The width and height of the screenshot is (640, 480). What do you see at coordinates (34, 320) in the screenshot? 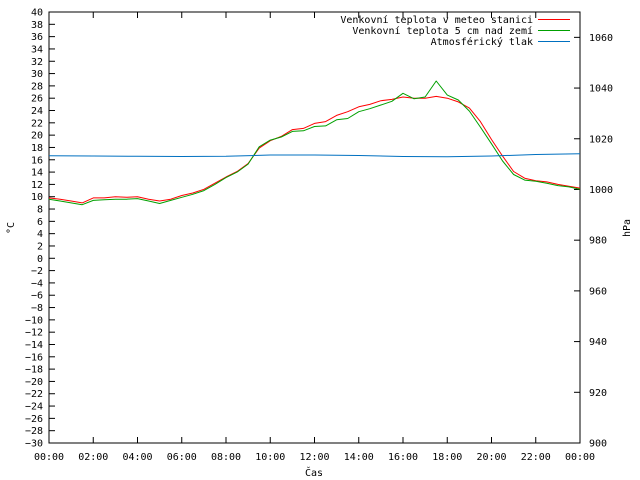
I see `y-left-tick-label: −10` at bounding box center [34, 320].